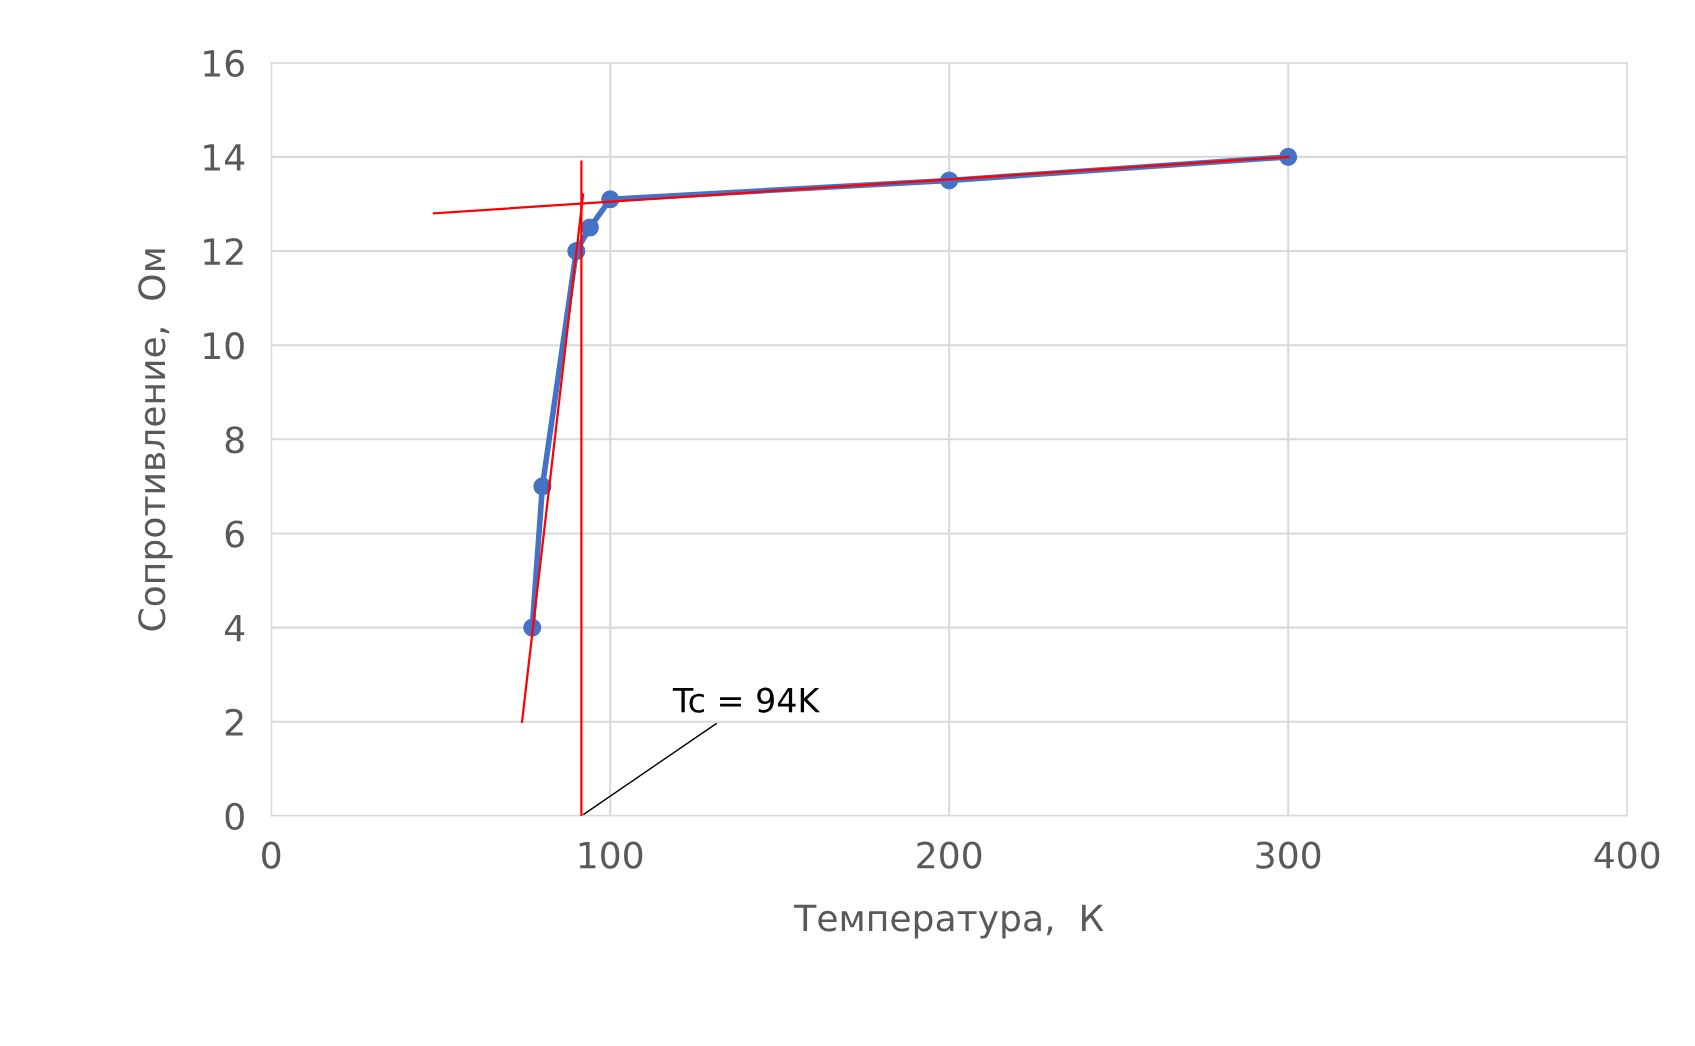 This screenshot has width=1695, height=1046. I want to click on x-axis-title: Температура, К, so click(949, 921).